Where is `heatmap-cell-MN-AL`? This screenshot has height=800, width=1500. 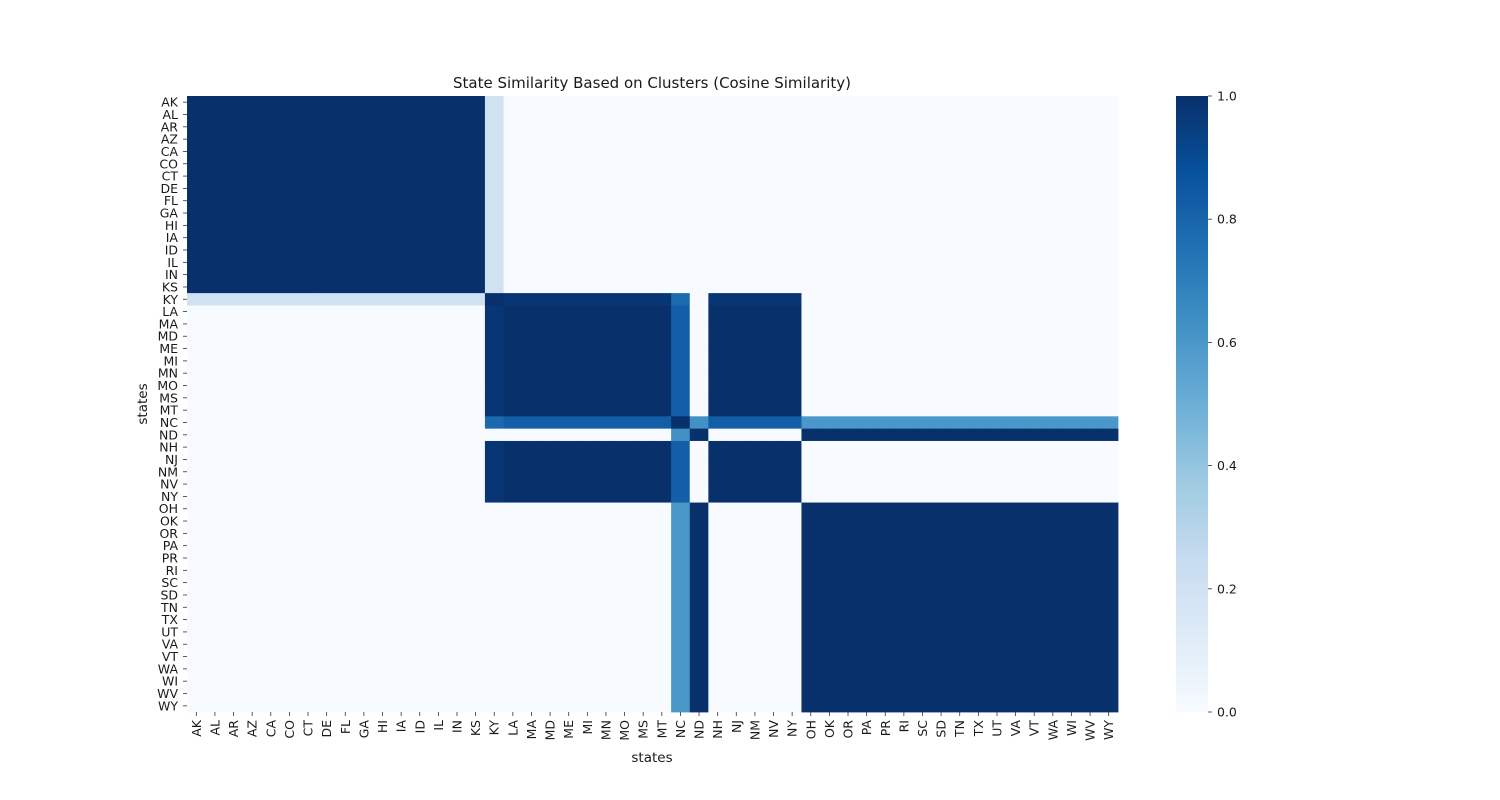 heatmap-cell-MN-AL is located at coordinates (215, 373).